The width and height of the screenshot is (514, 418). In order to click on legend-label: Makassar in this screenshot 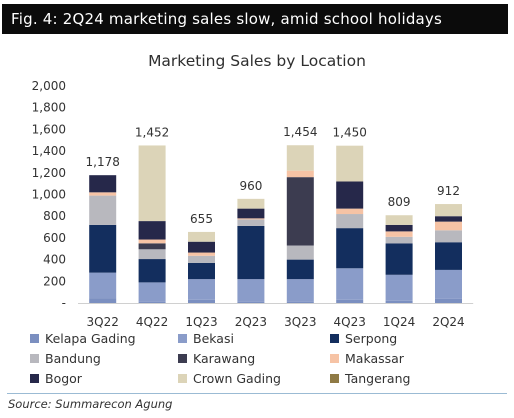, I will do `click(374, 358)`.